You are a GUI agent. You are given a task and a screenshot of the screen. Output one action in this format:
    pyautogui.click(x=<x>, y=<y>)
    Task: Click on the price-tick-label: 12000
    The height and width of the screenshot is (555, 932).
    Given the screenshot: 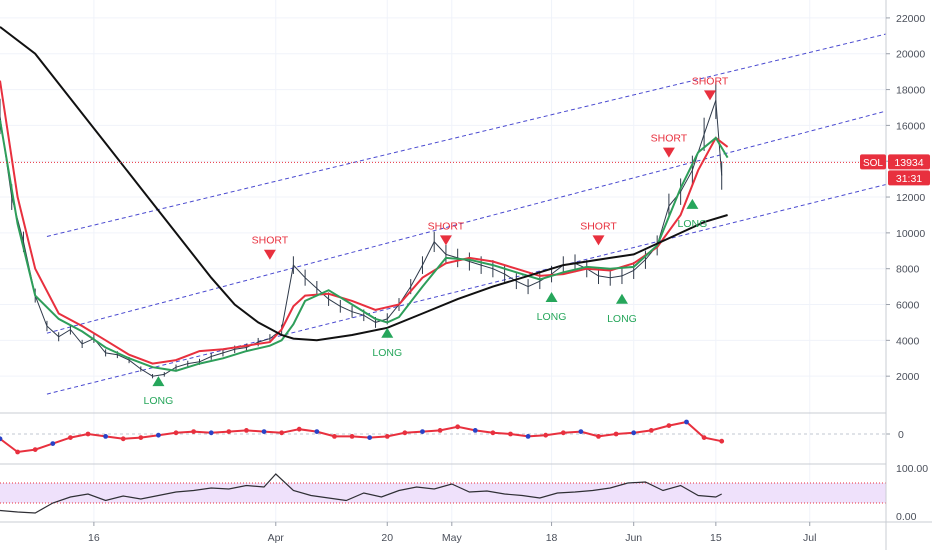 What is the action you would take?
    pyautogui.click(x=910, y=198)
    